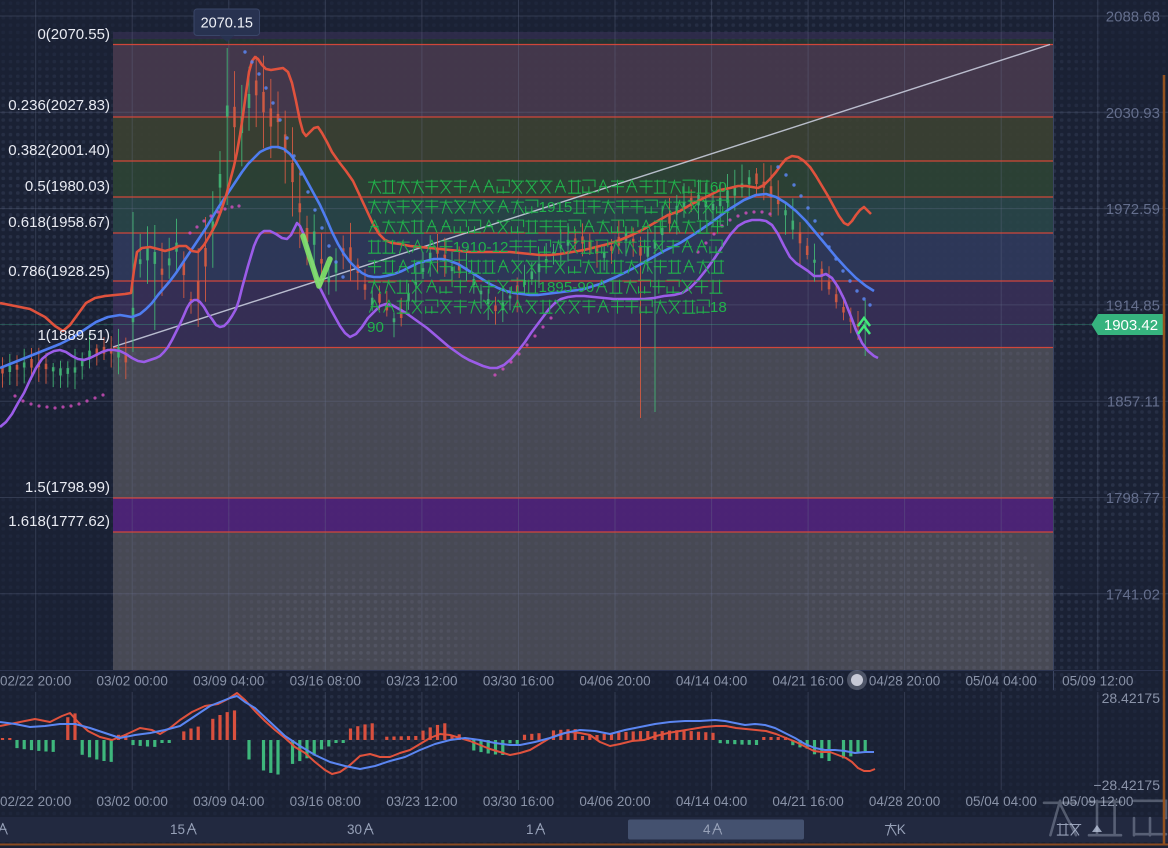 The image size is (1168, 848). I want to click on svg-text: 0.618(1958.67), so click(59, 222).